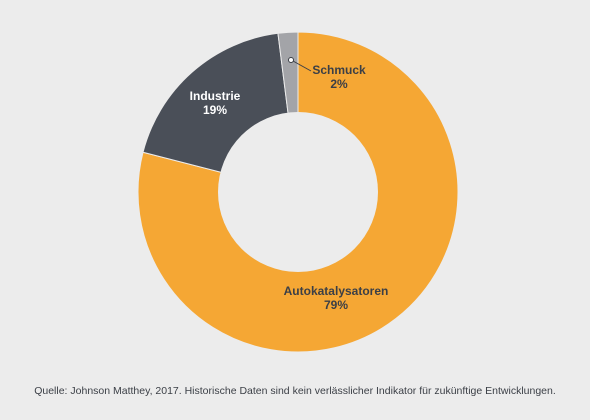 This screenshot has height=420, width=590. I want to click on slice-label-autokatalysatoren: Autokatalysatoren, so click(336, 291).